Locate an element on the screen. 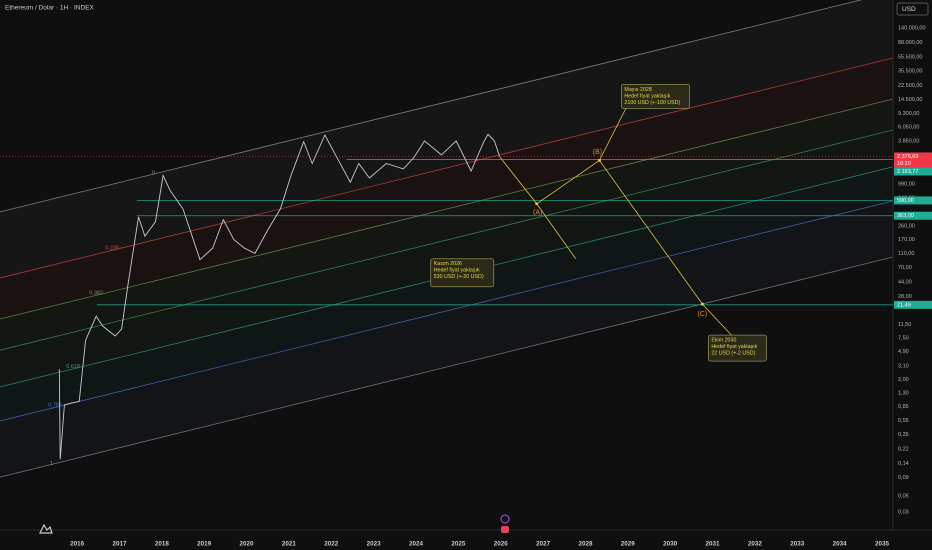 The height and width of the screenshot is (550, 932). price-label: 590,00 is located at coordinates (905, 201).